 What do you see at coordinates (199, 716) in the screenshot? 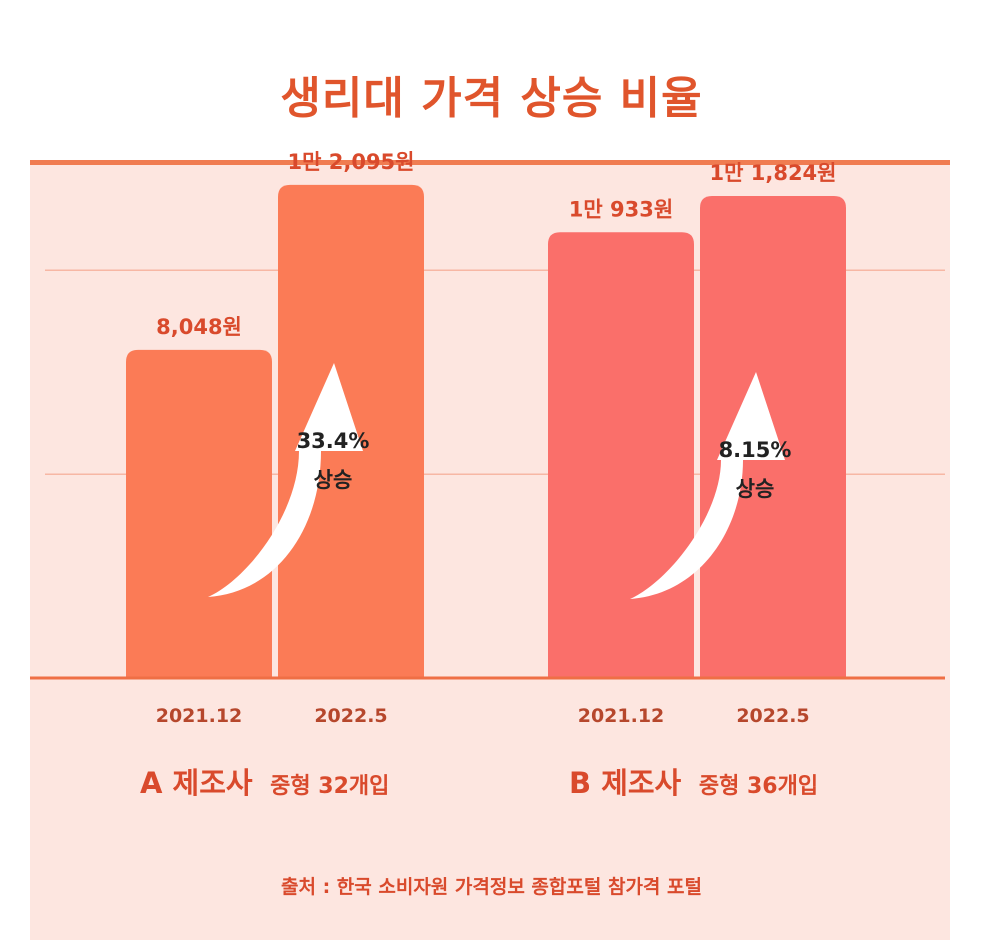
I see `tick-label-g0-b0: 2021.12` at bounding box center [199, 716].